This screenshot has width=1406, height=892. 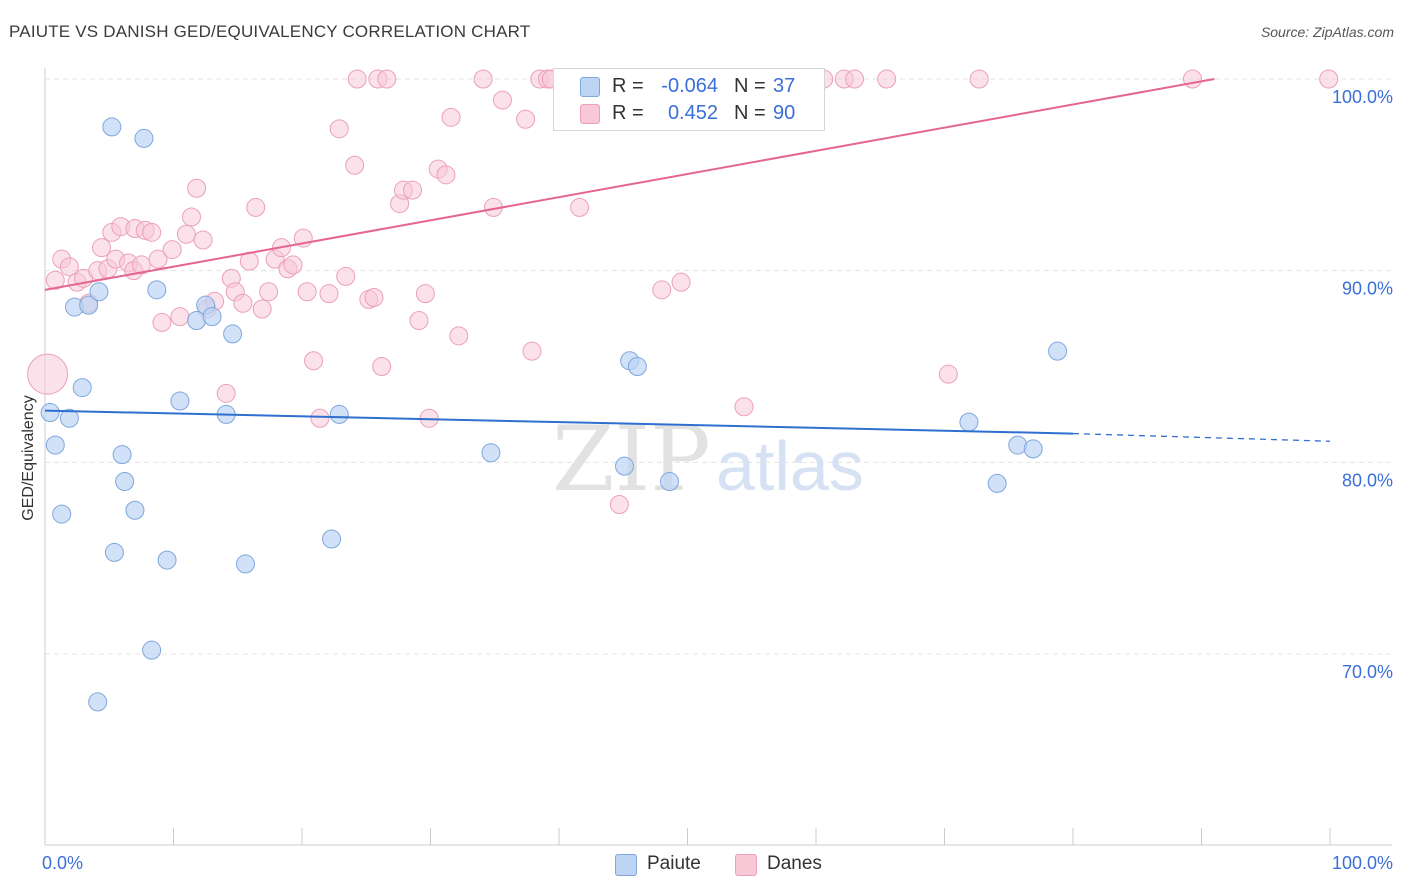 I want to click on paiute-swatch, so click(x=590, y=87).